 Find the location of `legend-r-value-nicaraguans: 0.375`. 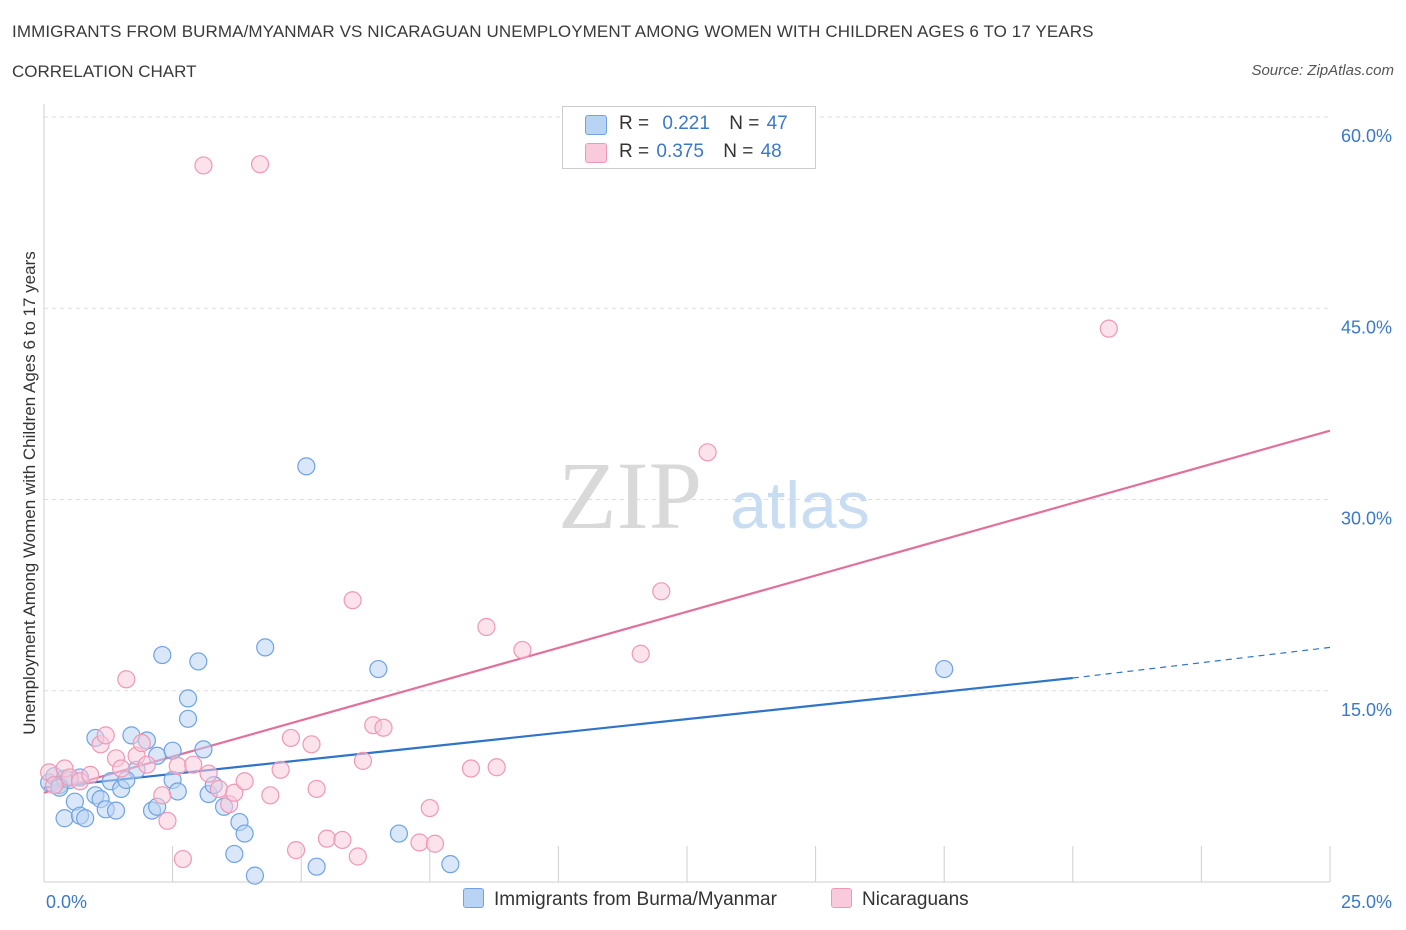

legend-r-value-nicaraguans: 0.375 is located at coordinates (680, 151).